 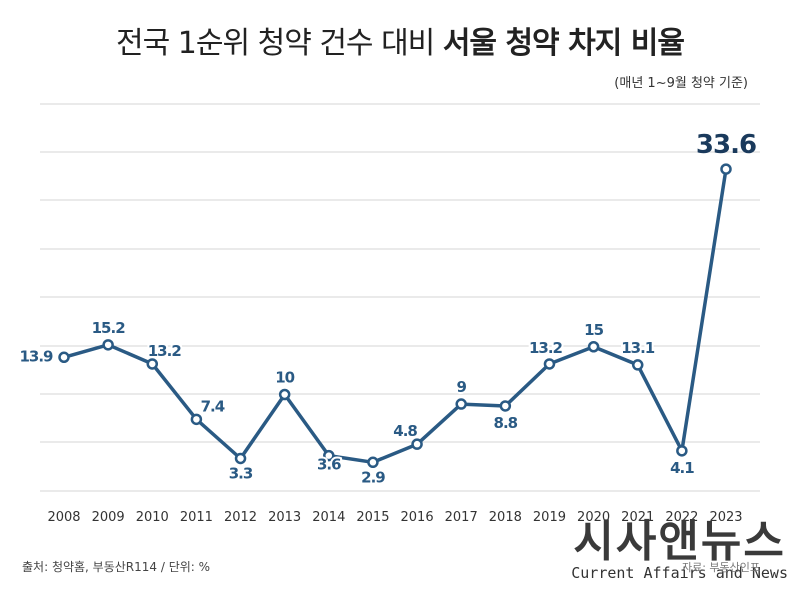 I want to click on watermark-logo: 시사앤뉴스 Current Affairs and News, so click(x=679, y=549).